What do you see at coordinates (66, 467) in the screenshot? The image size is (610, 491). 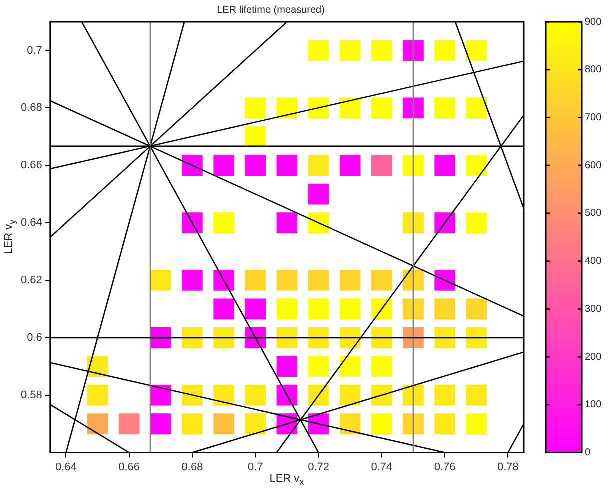 I see `x-tick-label: 0.64` at bounding box center [66, 467].